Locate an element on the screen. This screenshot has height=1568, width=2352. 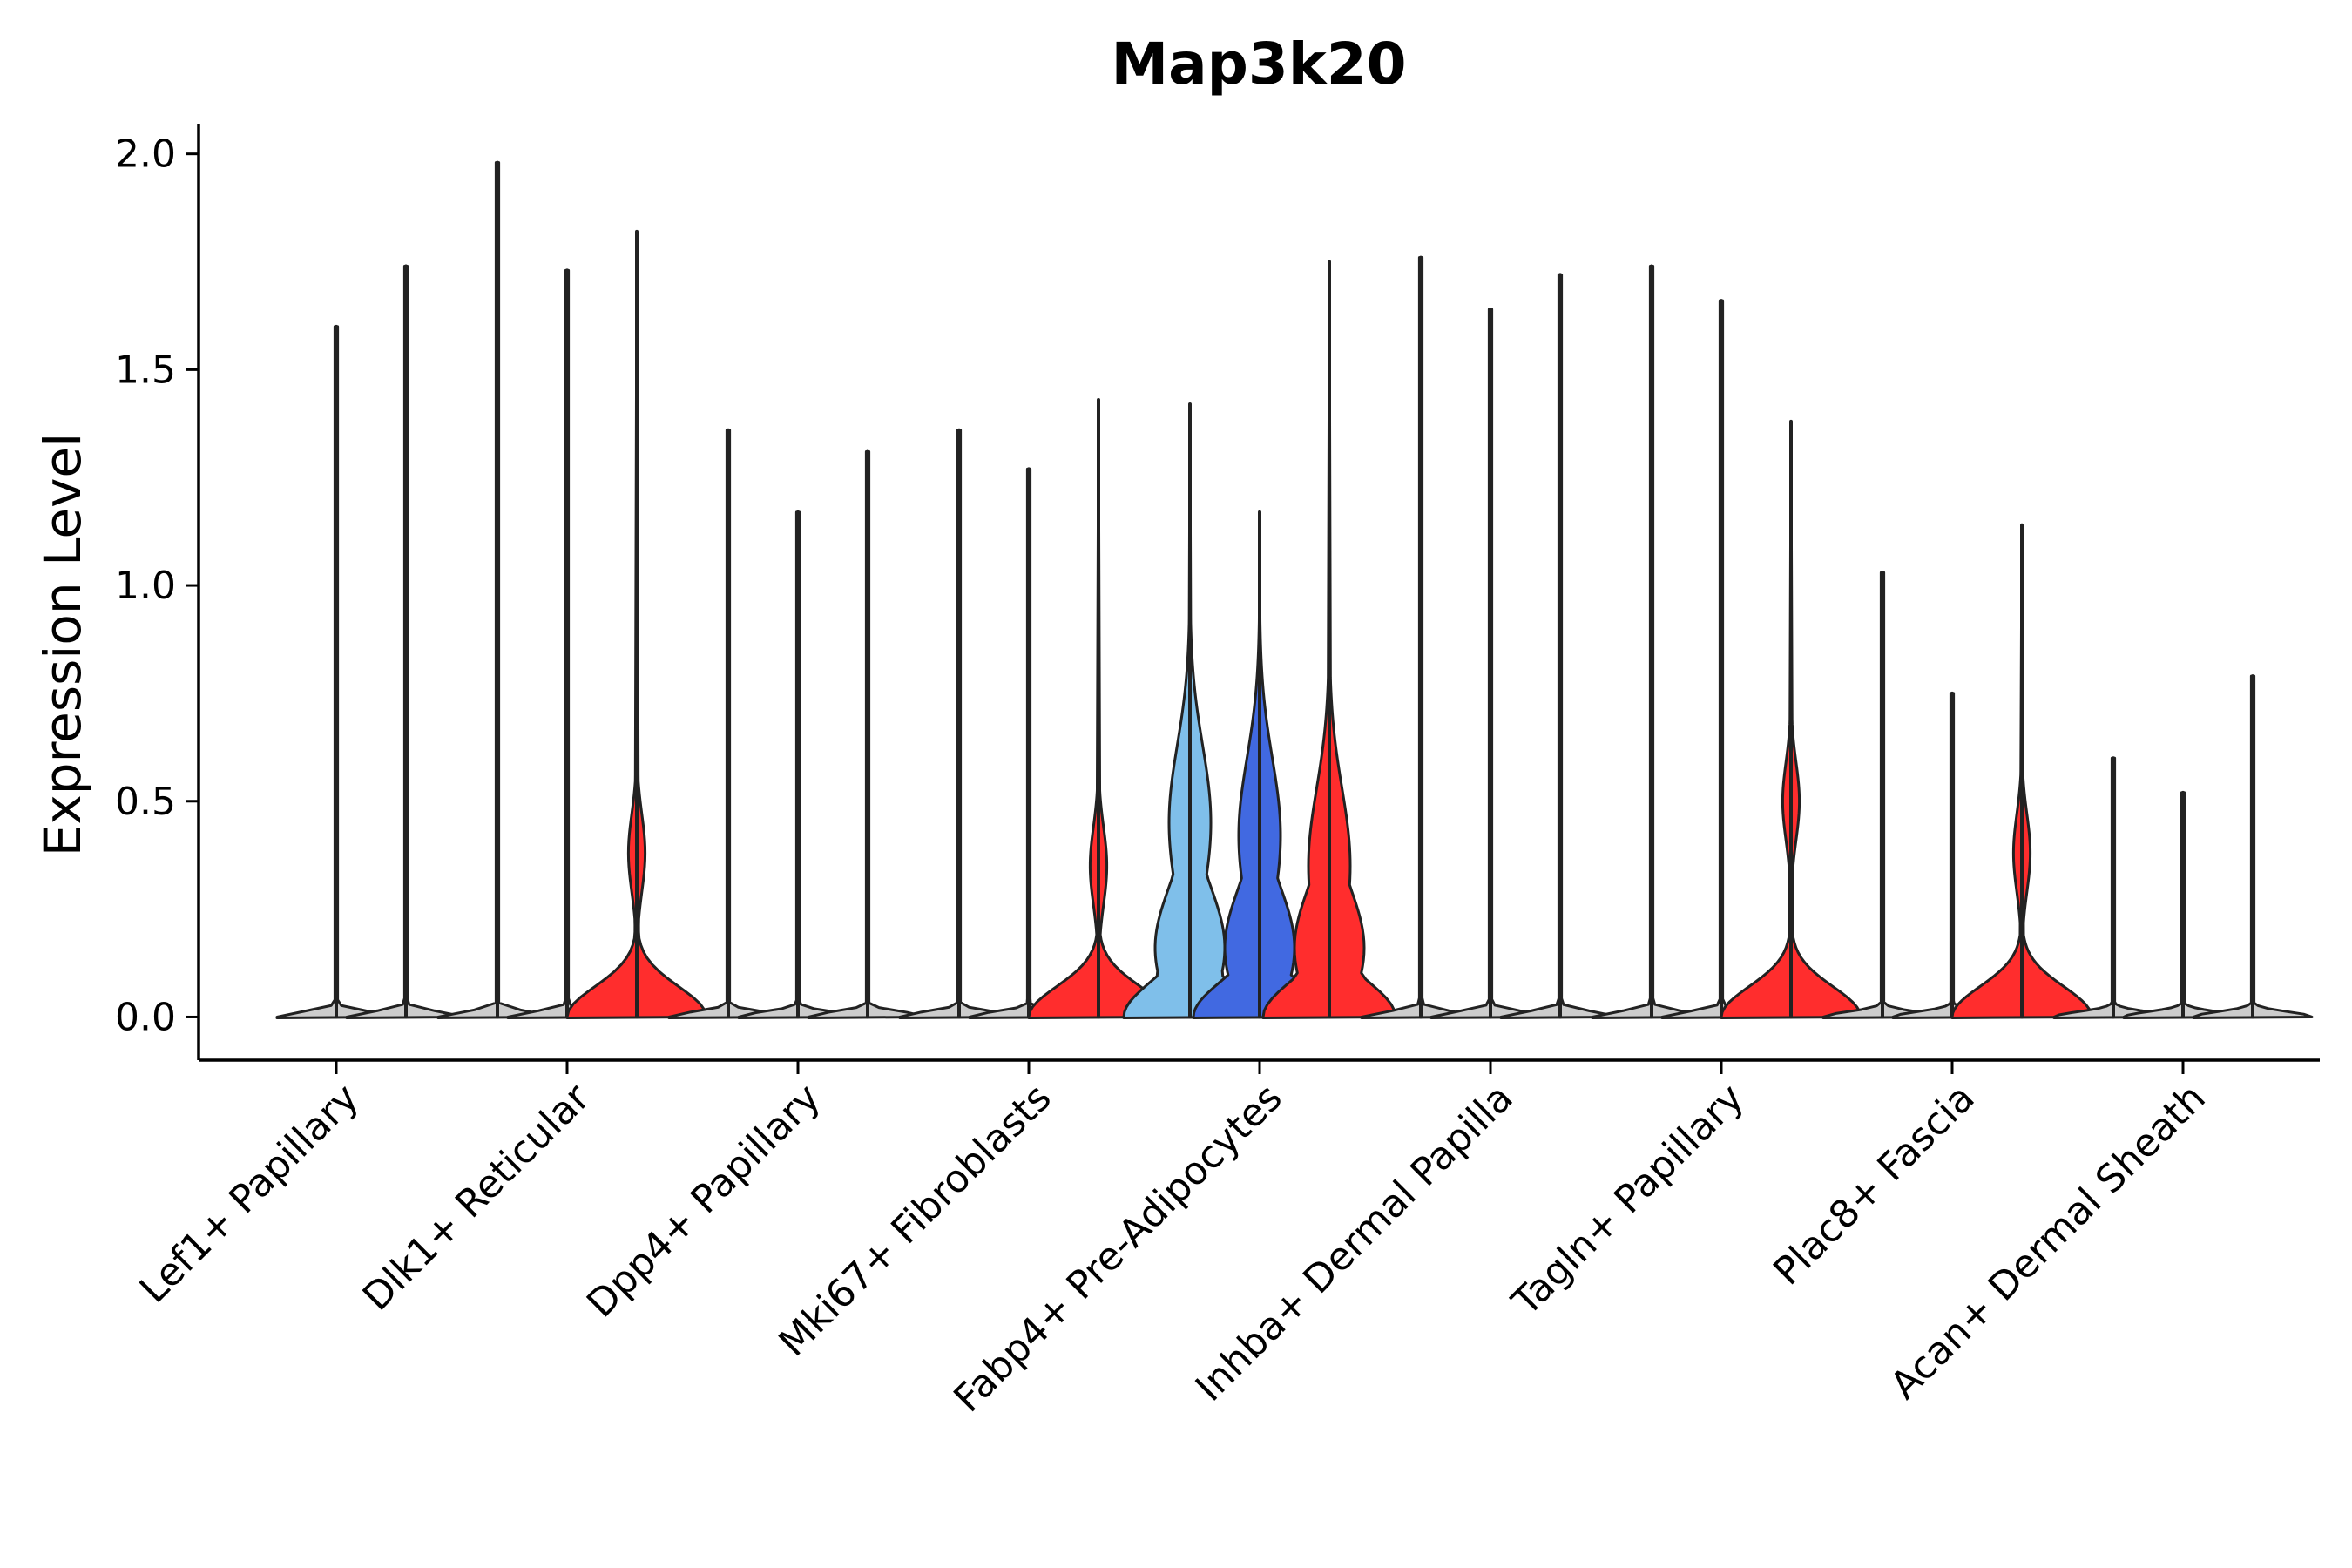
y-tick-label: 0.0 is located at coordinates (145, 1017).